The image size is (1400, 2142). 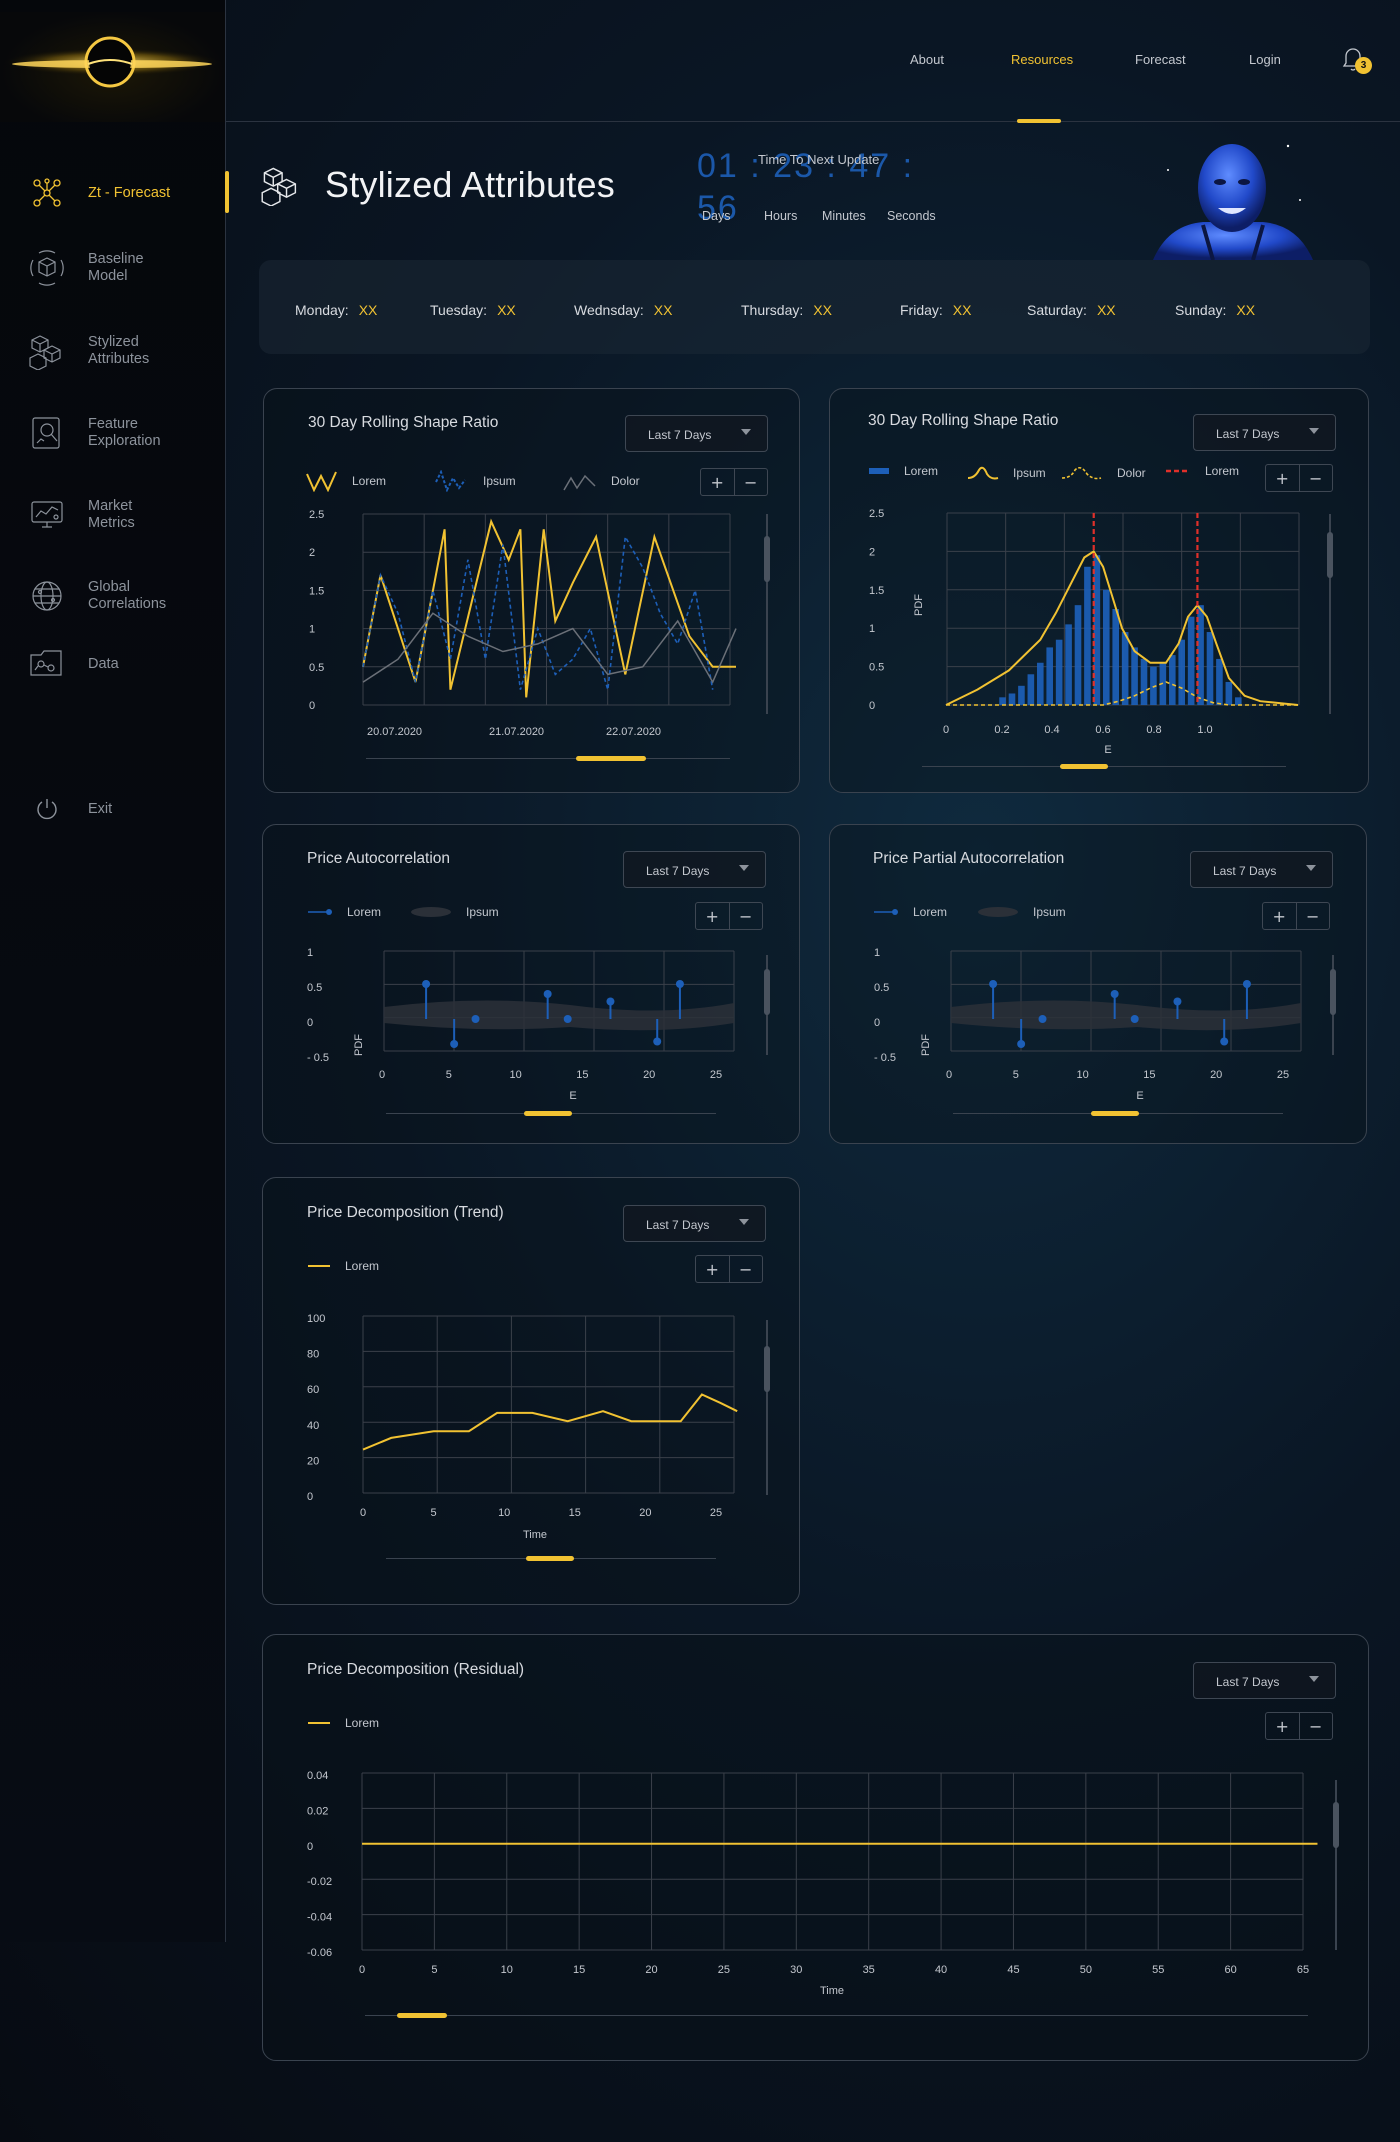 What do you see at coordinates (129, 192) in the screenshot?
I see `sidebar-item-label: Zt - Forecast` at bounding box center [129, 192].